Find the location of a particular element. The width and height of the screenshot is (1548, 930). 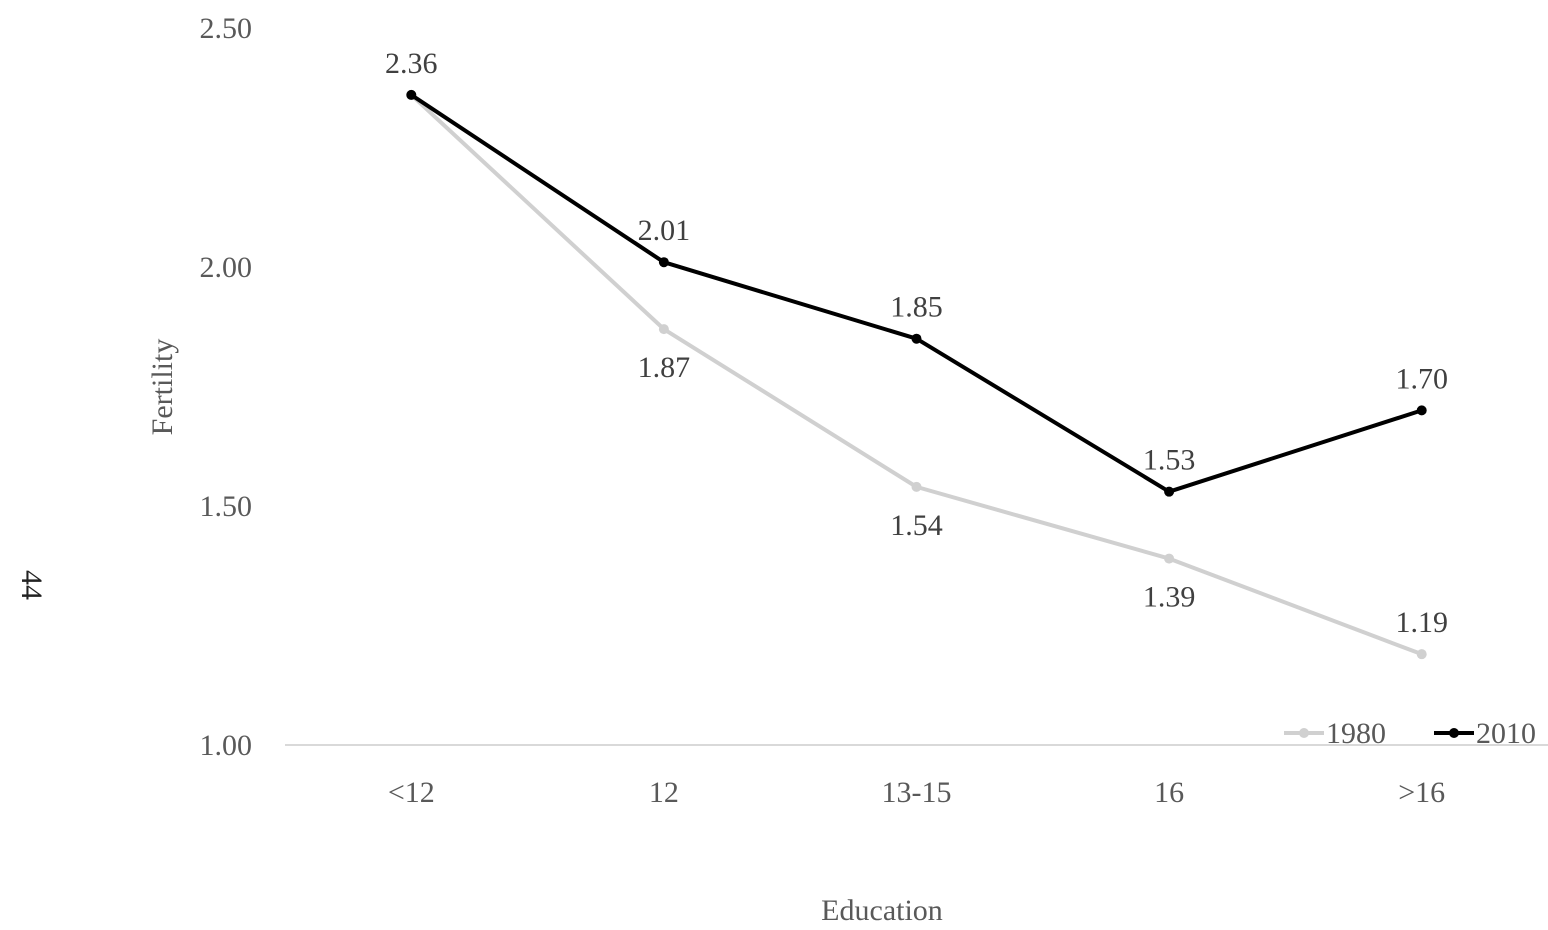

data-label-2010-gt16: 1.70 is located at coordinates (1421, 378).